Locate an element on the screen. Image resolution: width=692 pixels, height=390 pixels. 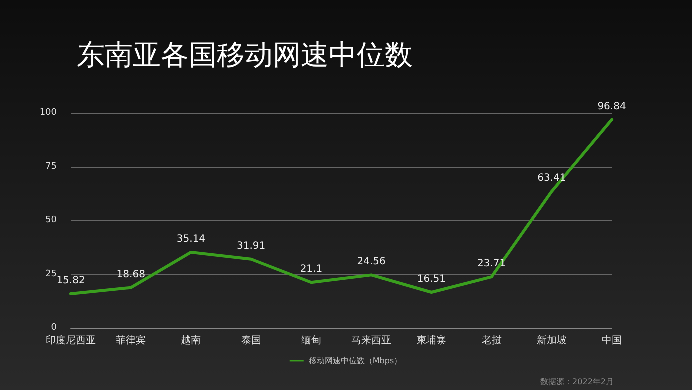
data-label: 18.68 is located at coordinates (131, 274).